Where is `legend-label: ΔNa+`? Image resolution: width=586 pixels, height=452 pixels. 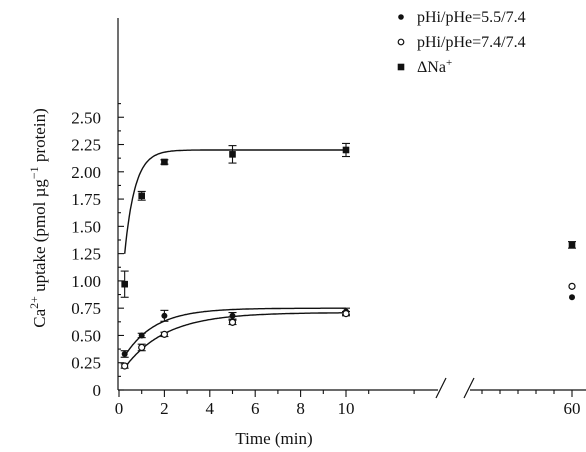
legend-label: ΔNa+ is located at coordinates (434, 66).